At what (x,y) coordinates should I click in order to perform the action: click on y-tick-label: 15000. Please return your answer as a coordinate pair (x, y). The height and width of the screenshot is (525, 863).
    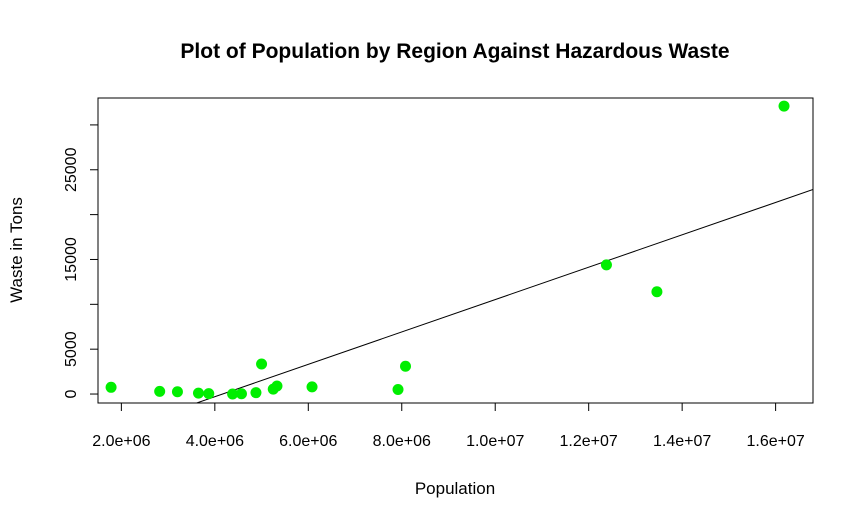
    Looking at the image, I should click on (71, 259).